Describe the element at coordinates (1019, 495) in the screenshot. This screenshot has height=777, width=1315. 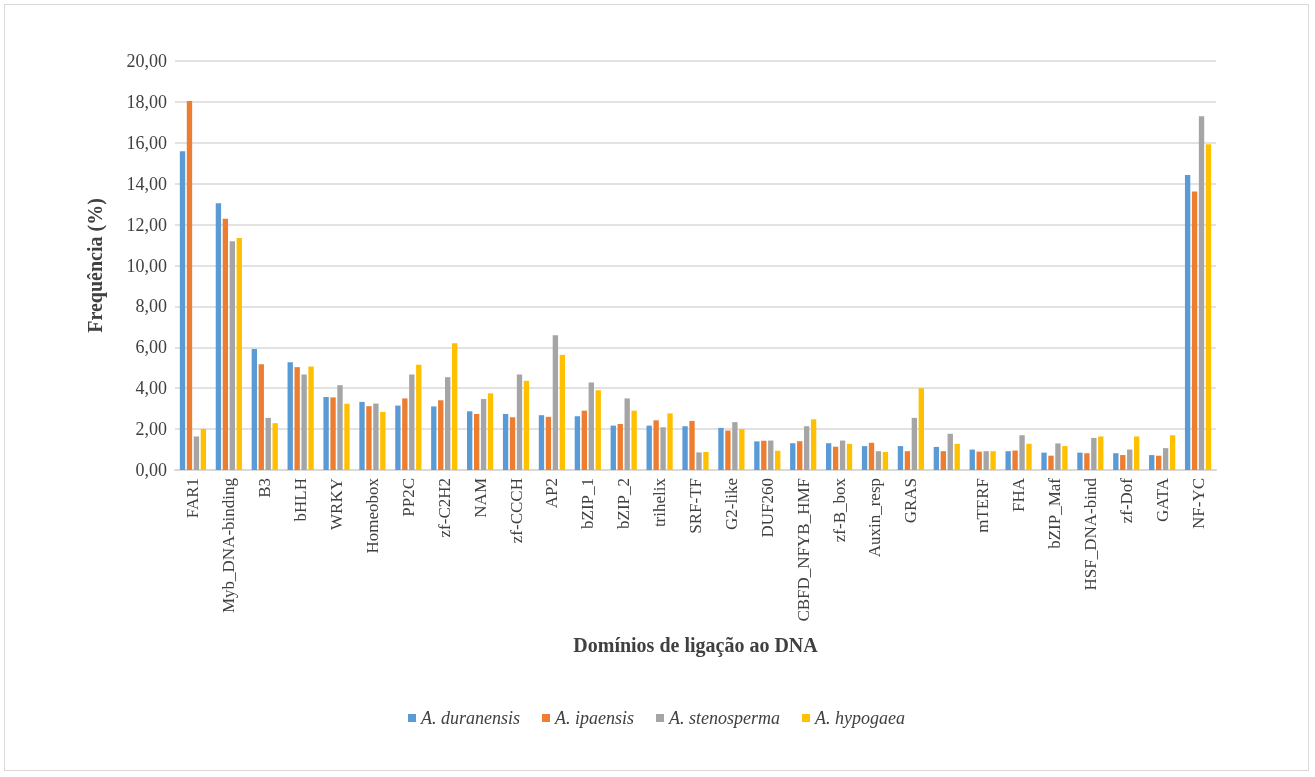
I see `x-tick-label: FHA` at that location.